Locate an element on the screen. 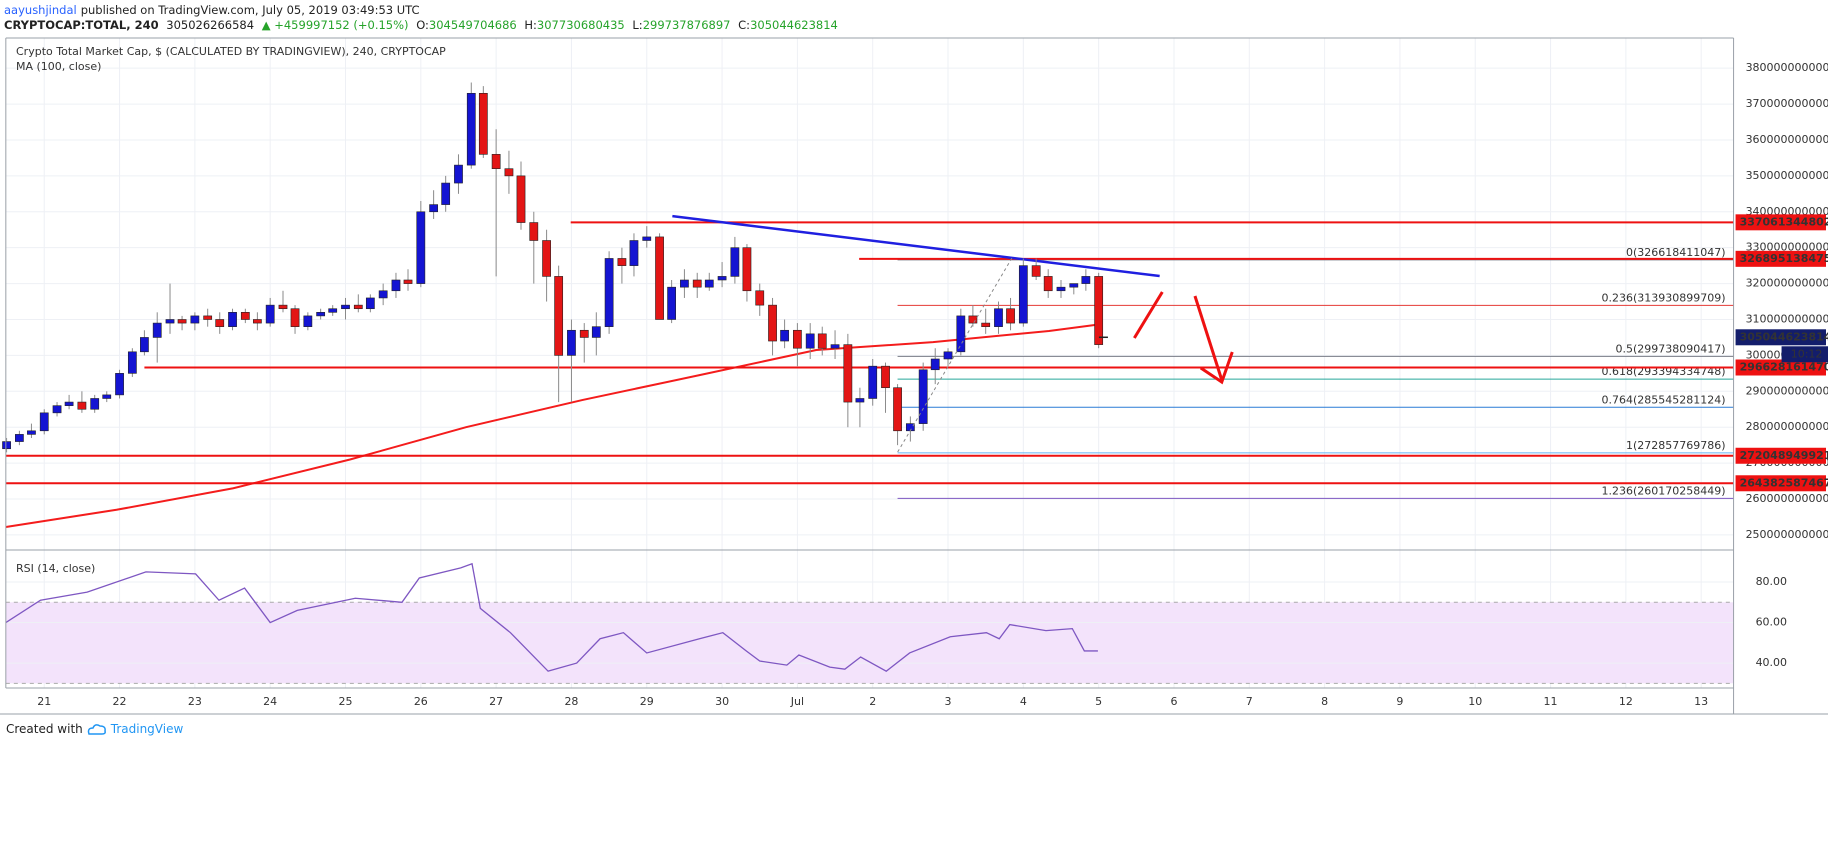 The width and height of the screenshot is (1828, 868). x-tick-label: 11 is located at coordinates (1551, 701).